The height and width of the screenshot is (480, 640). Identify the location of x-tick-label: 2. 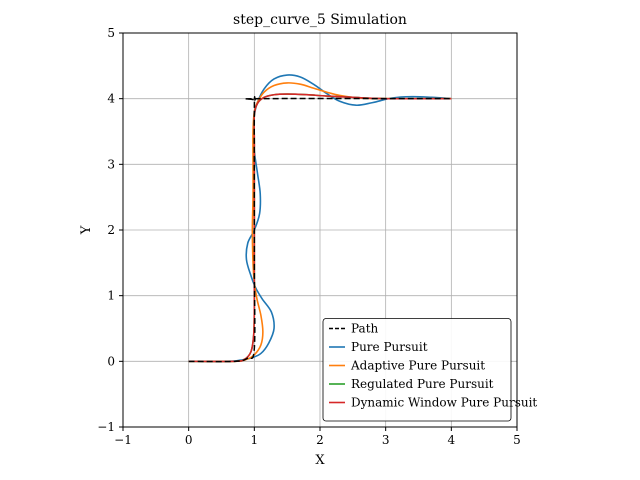
(320, 440).